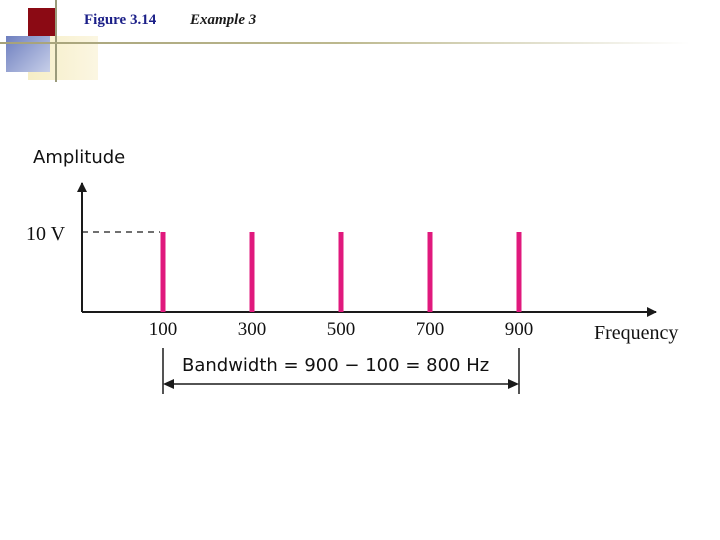  I want to click on x-tick-label-900: 900, so click(519, 329).